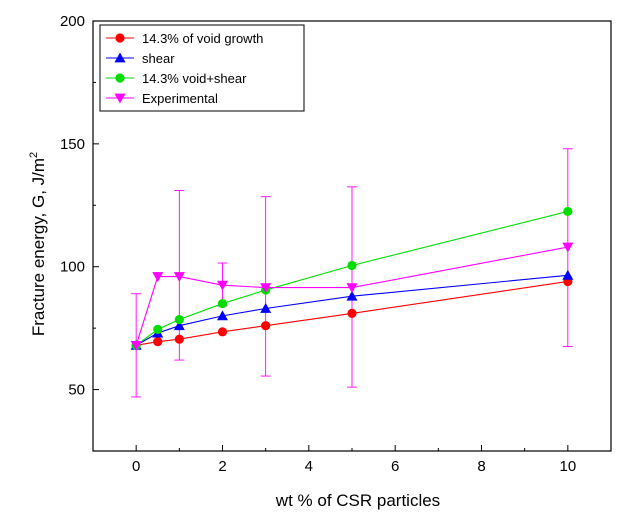  What do you see at coordinates (72, 267) in the screenshot?
I see `y-tick-label: 100` at bounding box center [72, 267].